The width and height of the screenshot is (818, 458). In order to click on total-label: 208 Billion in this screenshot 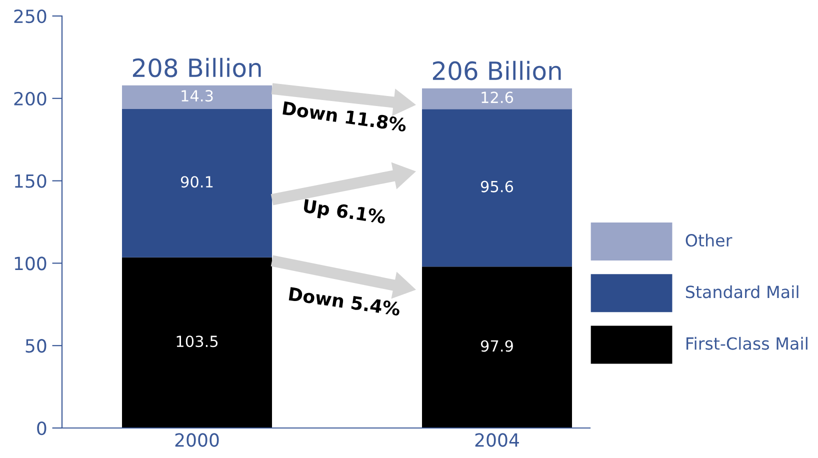, I will do `click(196, 68)`.